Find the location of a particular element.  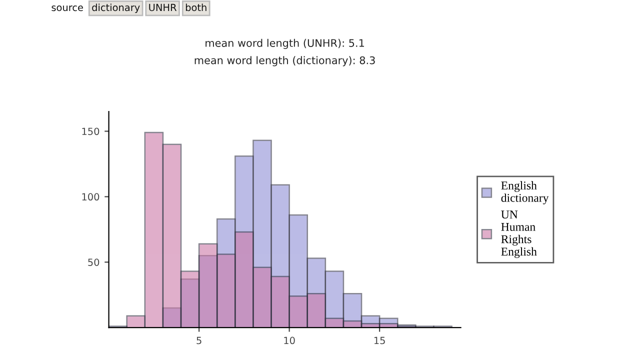

x-tick-label: 15 is located at coordinates (379, 340).